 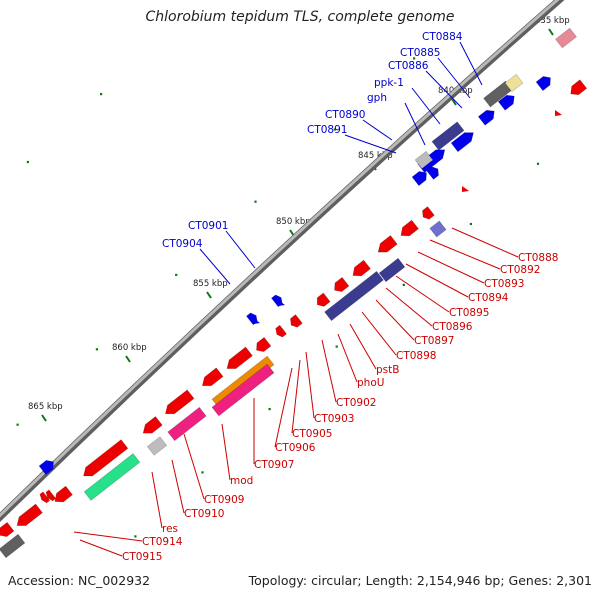 What do you see at coordinates (488, 298) in the screenshot?
I see `gene-label-reverse: CT0894` at bounding box center [488, 298].